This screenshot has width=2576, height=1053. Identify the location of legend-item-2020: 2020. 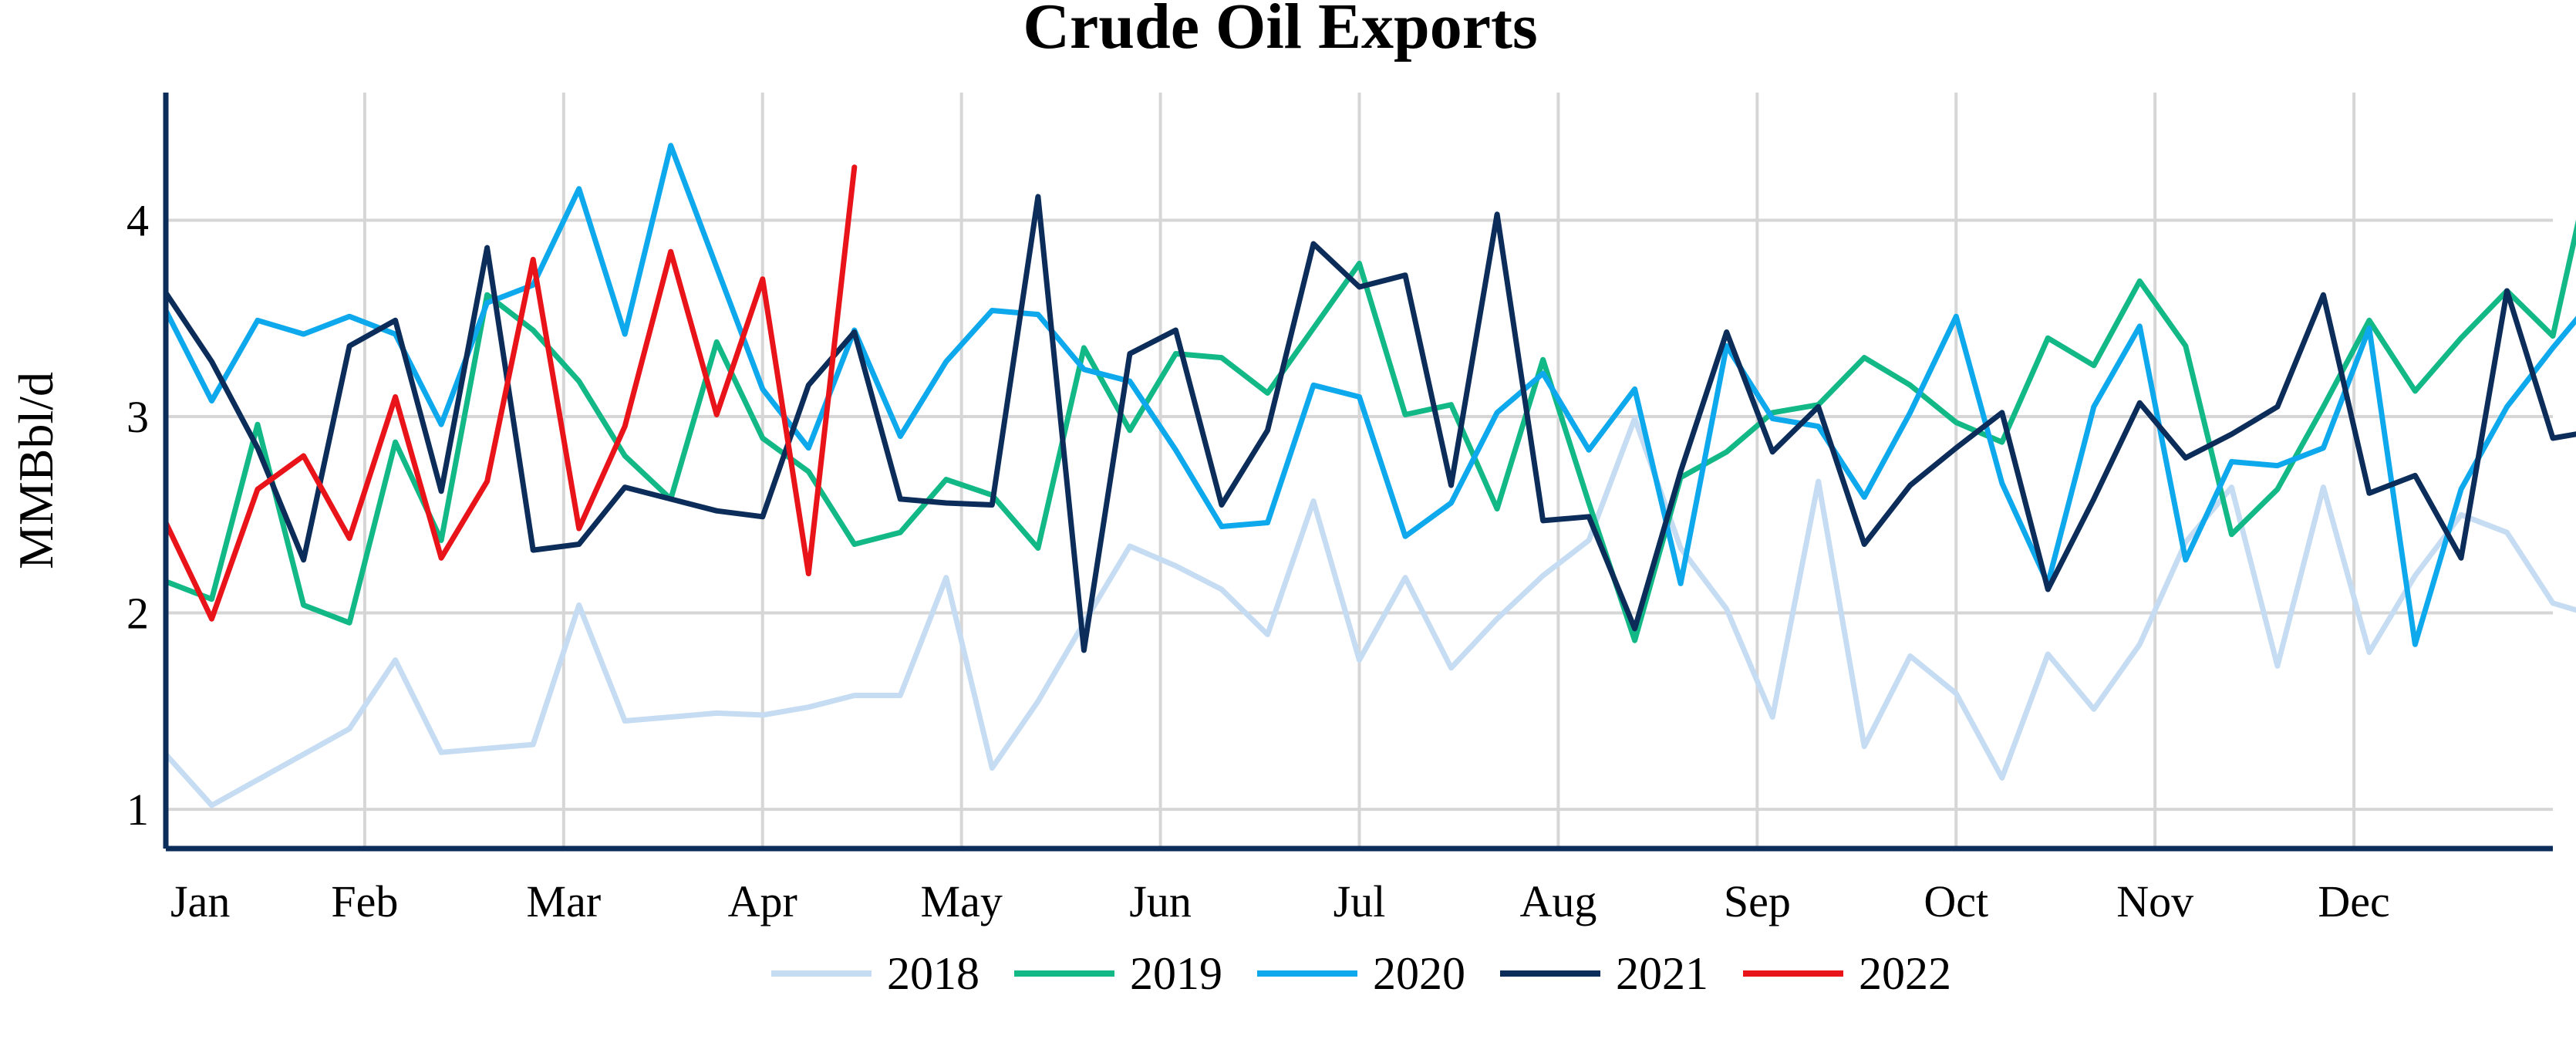
(1361, 973).